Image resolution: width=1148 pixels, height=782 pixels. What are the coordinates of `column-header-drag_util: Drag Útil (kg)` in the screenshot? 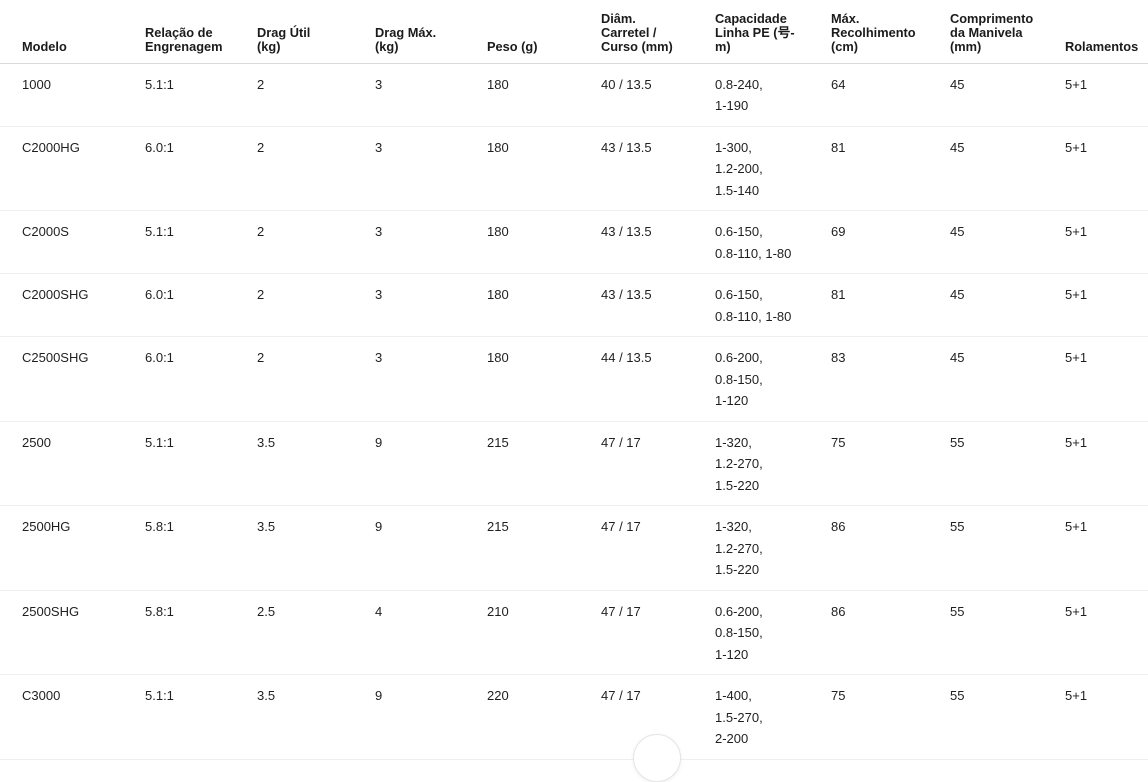 It's located at (316, 32).